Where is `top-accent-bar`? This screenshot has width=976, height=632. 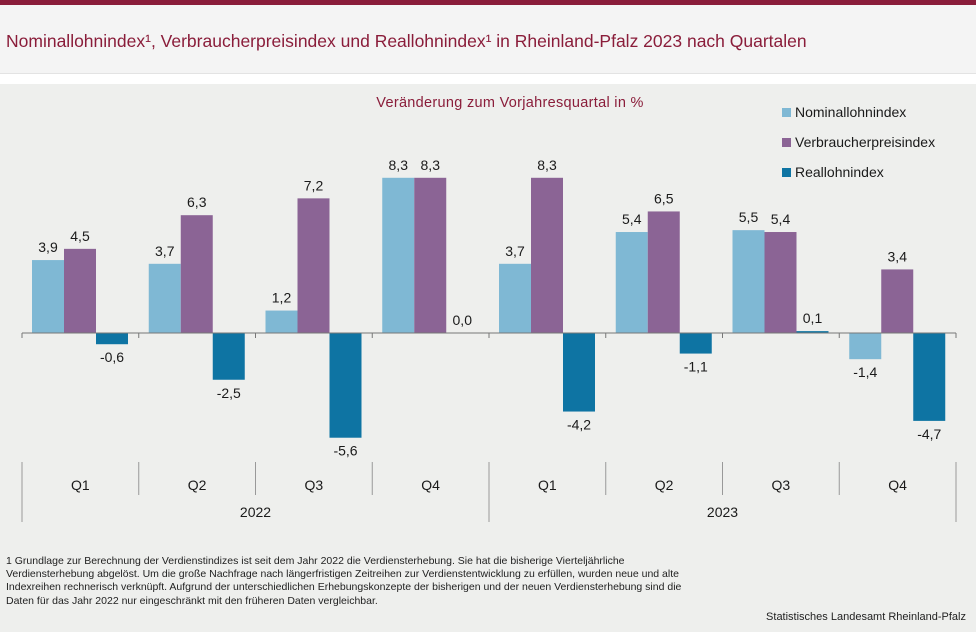 top-accent-bar is located at coordinates (488, 2).